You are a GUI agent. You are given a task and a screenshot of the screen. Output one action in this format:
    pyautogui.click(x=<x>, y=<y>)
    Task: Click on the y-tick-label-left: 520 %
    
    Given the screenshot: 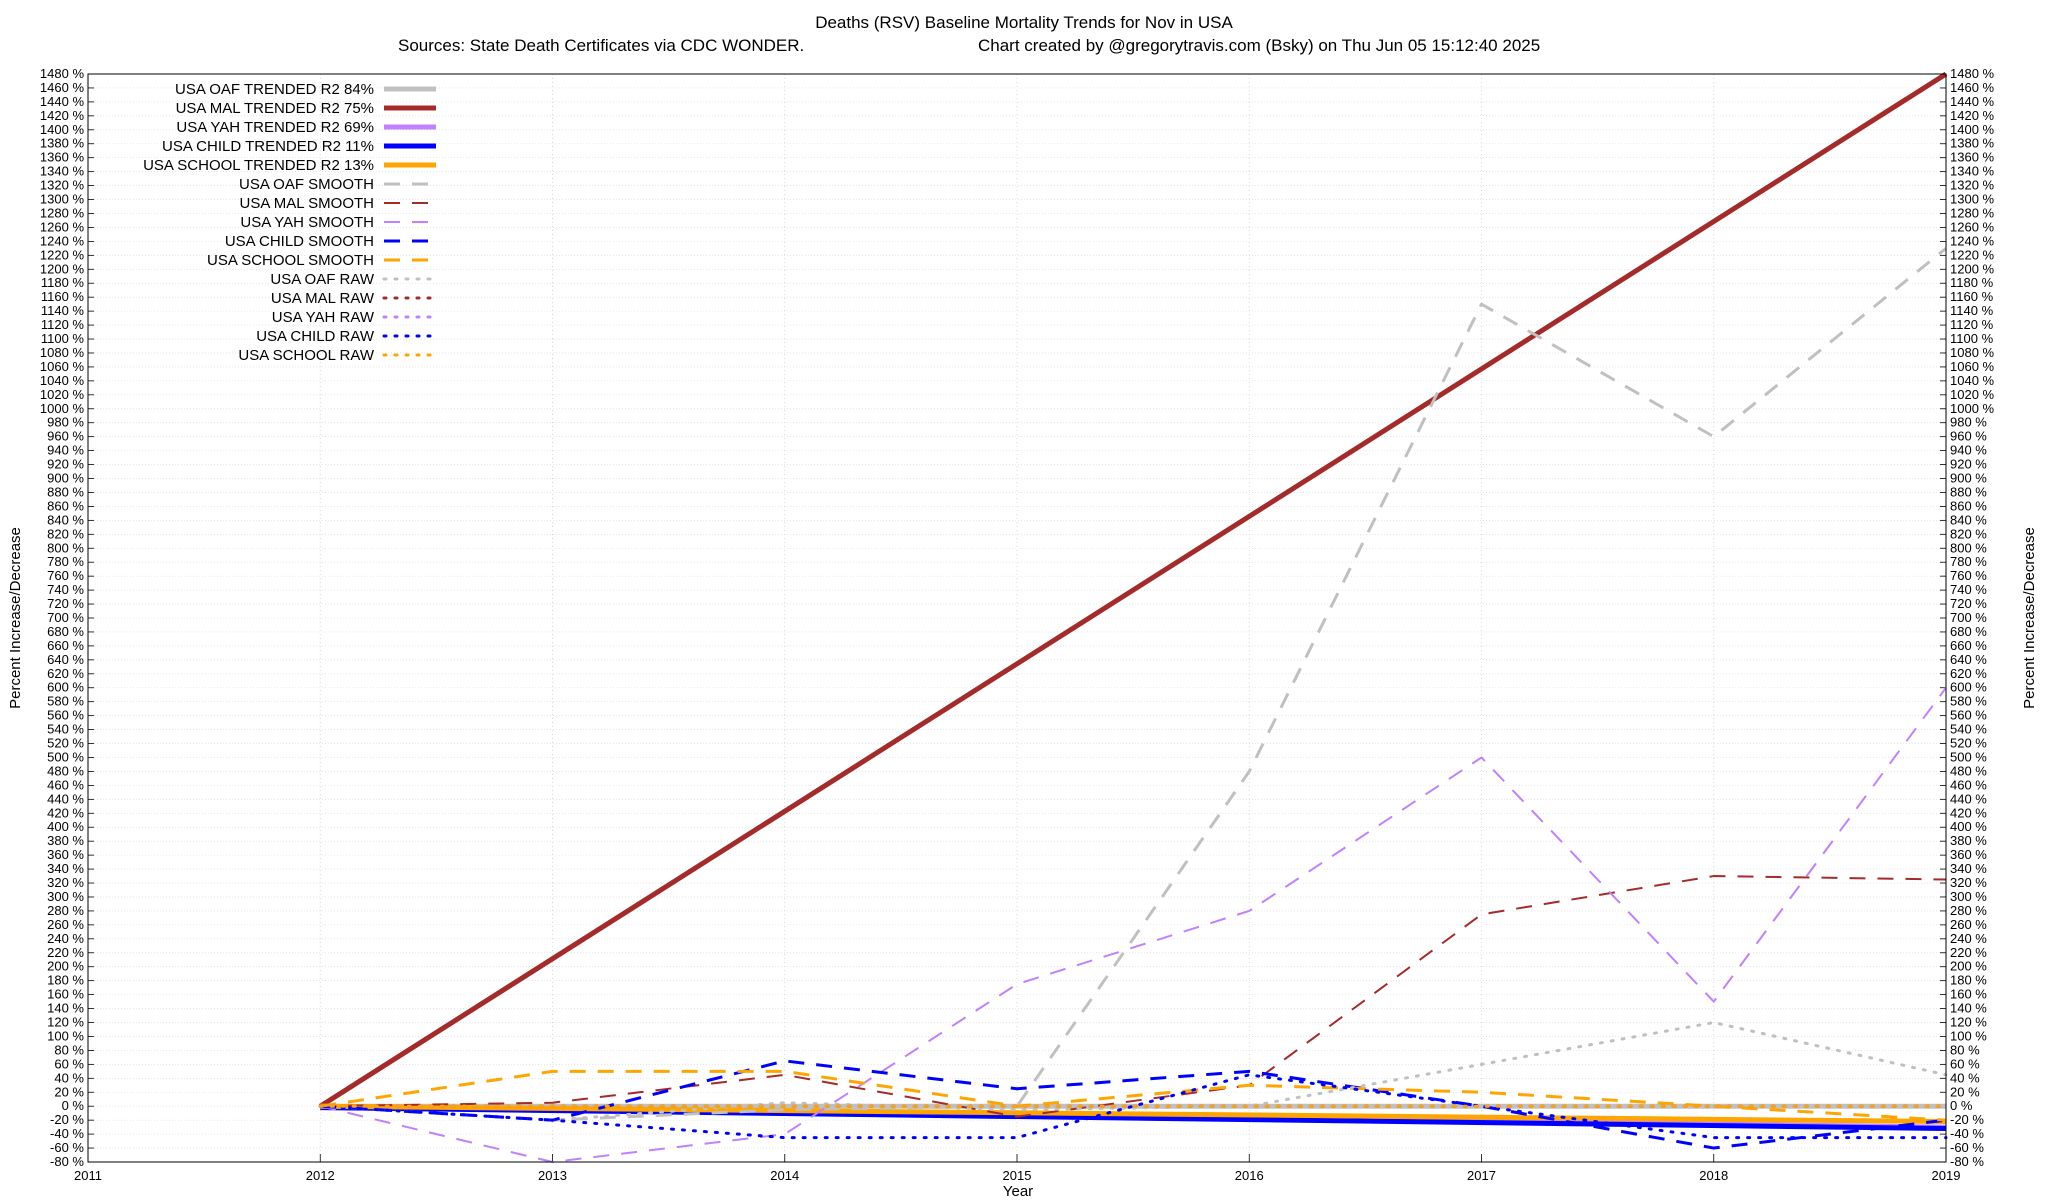 What is the action you would take?
    pyautogui.click(x=65, y=743)
    